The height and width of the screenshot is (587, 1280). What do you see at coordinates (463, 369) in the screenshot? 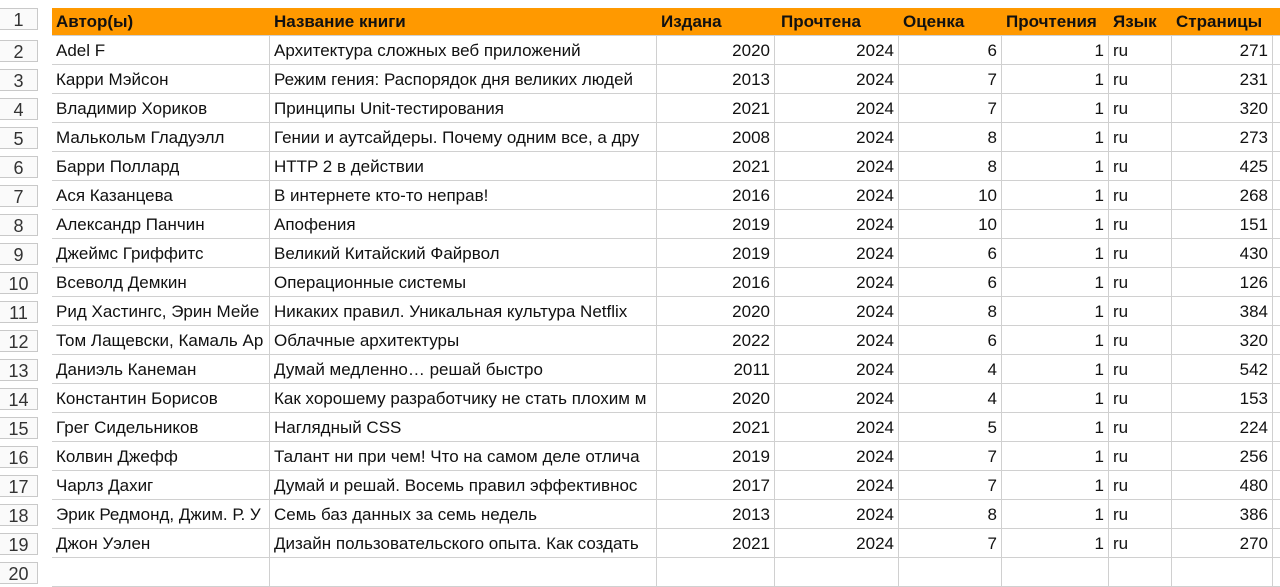
I see `title-cell: Думай медленно… решай быстро` at bounding box center [463, 369].